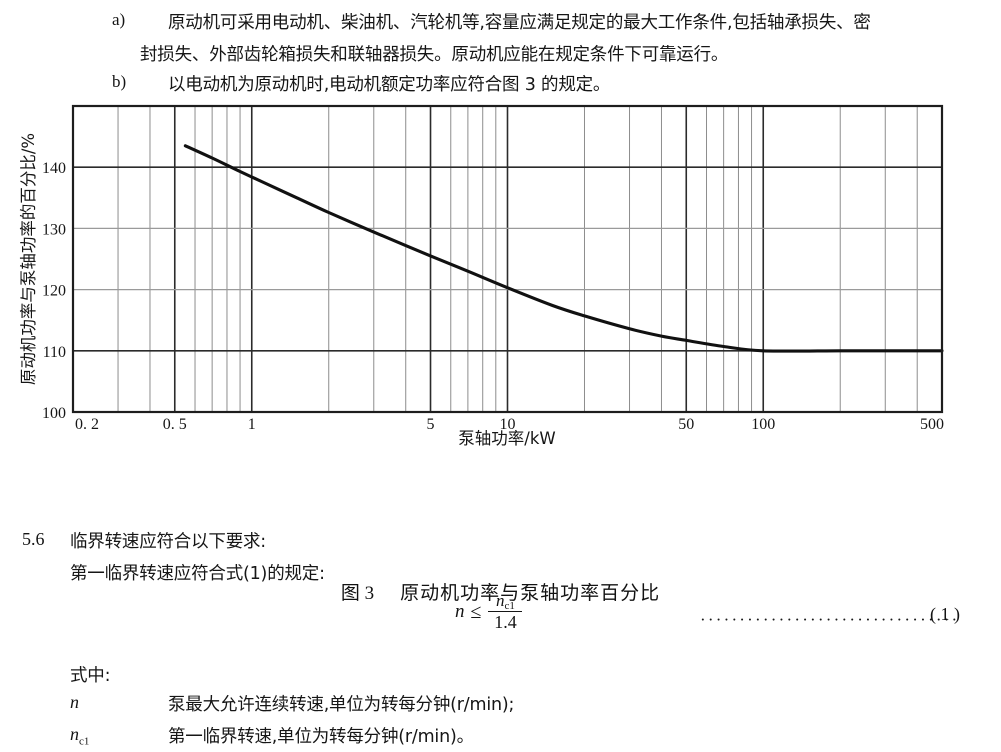 The image size is (1001, 752). I want to click on y-axis-title: 原动机功率与泵轴功率的百分比/%, so click(28, 259).